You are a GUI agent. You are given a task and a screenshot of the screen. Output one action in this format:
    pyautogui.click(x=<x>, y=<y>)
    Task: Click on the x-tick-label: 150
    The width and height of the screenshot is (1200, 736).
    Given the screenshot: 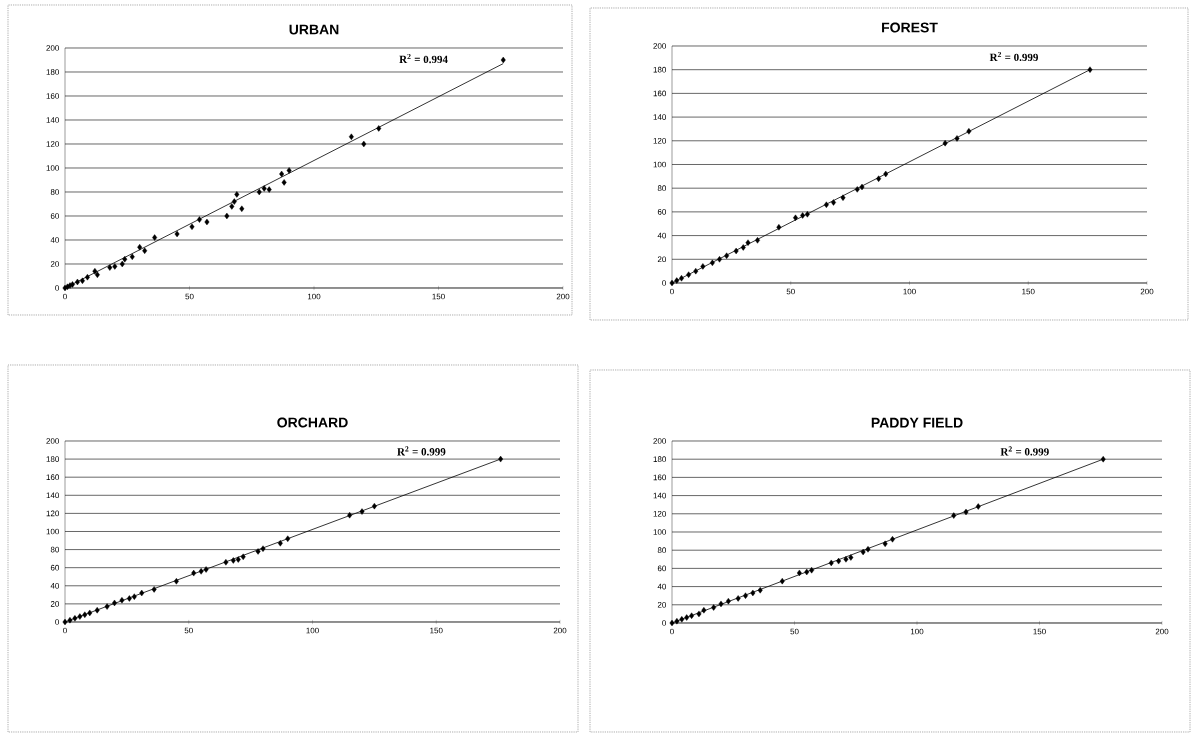 What is the action you would take?
    pyautogui.click(x=436, y=630)
    